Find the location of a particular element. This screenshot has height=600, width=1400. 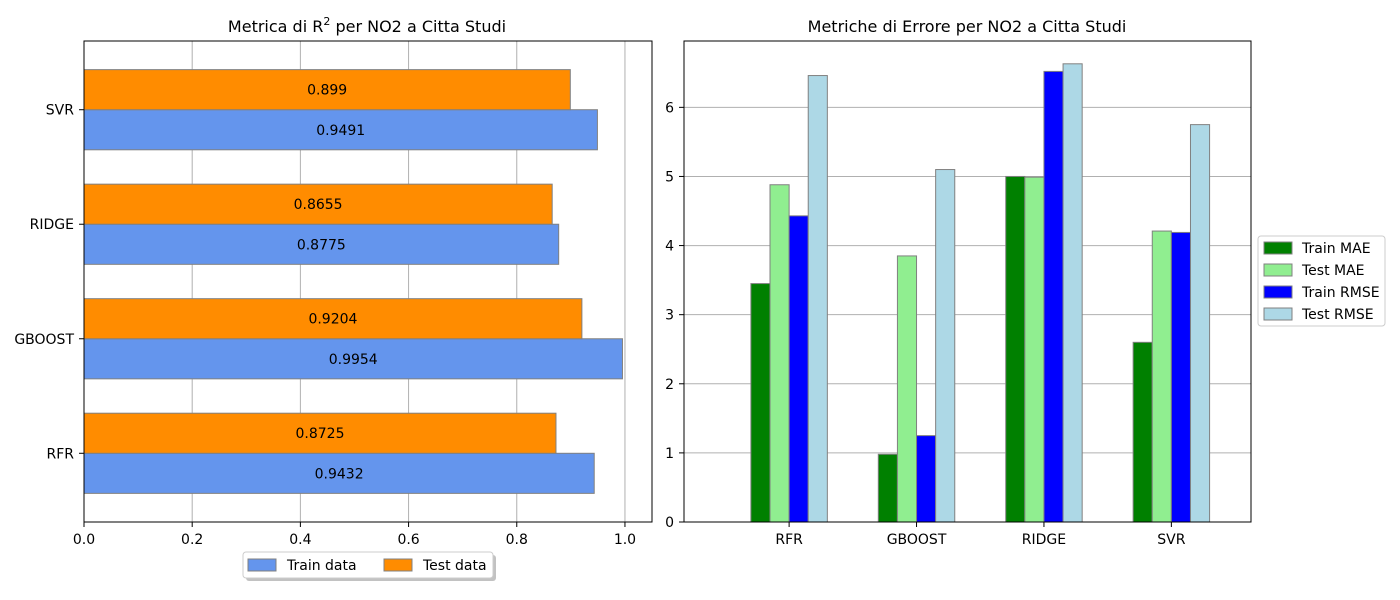

error-legend-box is located at coordinates (1321, 281).